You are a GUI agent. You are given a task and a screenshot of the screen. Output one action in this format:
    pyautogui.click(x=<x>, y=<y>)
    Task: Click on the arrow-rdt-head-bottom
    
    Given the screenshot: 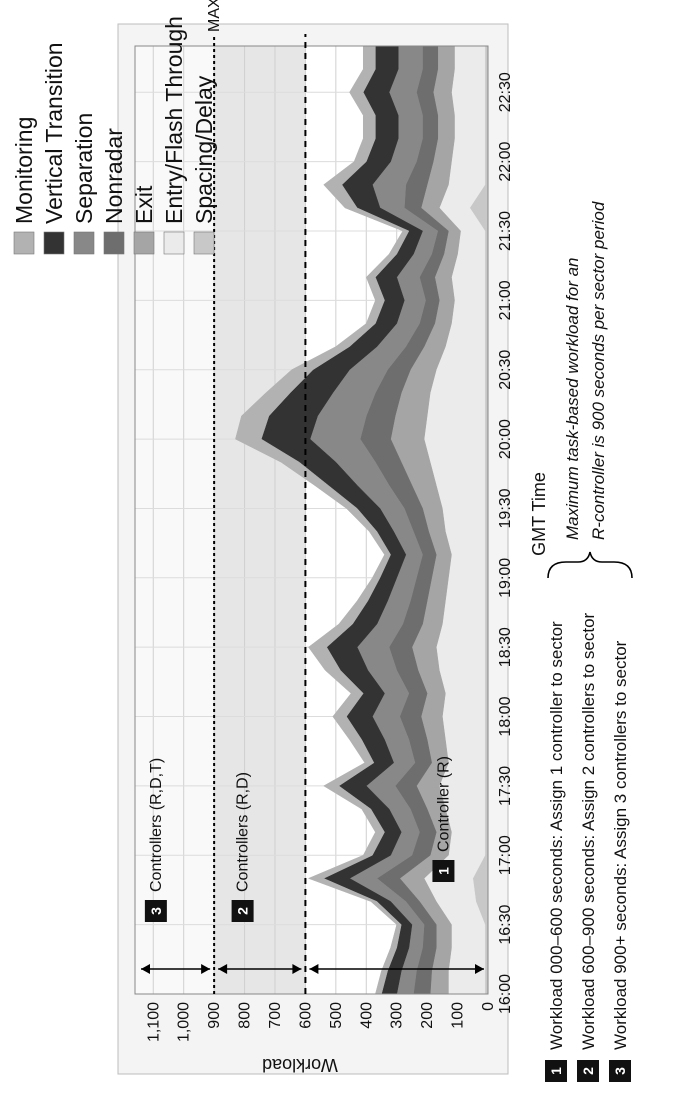 What is the action you would take?
    pyautogui.click(x=206, y=969)
    